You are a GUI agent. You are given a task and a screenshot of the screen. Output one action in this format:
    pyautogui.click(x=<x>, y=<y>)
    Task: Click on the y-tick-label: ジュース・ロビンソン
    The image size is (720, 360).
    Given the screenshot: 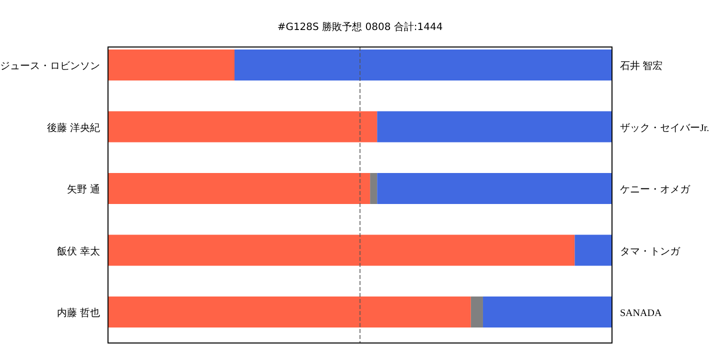 What is the action you would take?
    pyautogui.click(x=50, y=66)
    